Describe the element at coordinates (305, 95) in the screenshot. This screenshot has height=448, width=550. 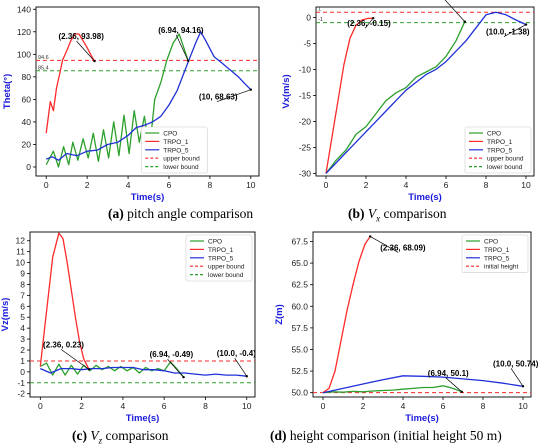
I see `y-tick-label: -15` at that location.